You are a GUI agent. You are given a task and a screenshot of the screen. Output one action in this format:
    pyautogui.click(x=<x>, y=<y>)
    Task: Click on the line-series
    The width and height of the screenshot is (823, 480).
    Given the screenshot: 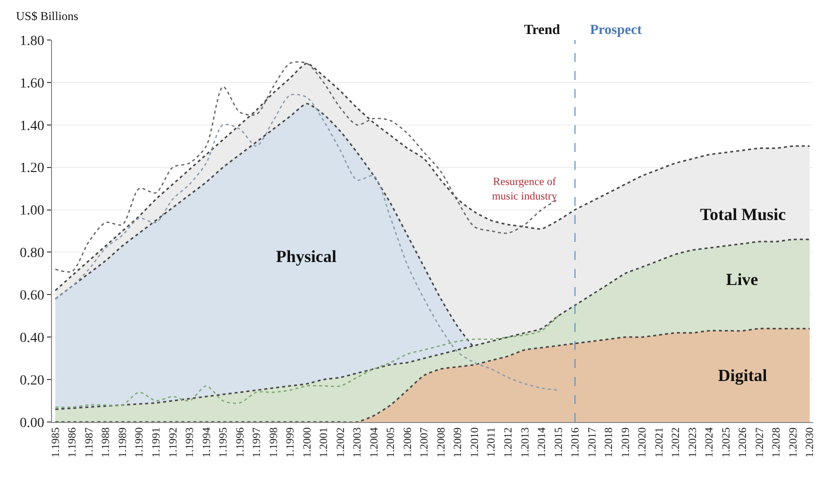 What is the action you would take?
    pyautogui.click(x=306, y=361)
    